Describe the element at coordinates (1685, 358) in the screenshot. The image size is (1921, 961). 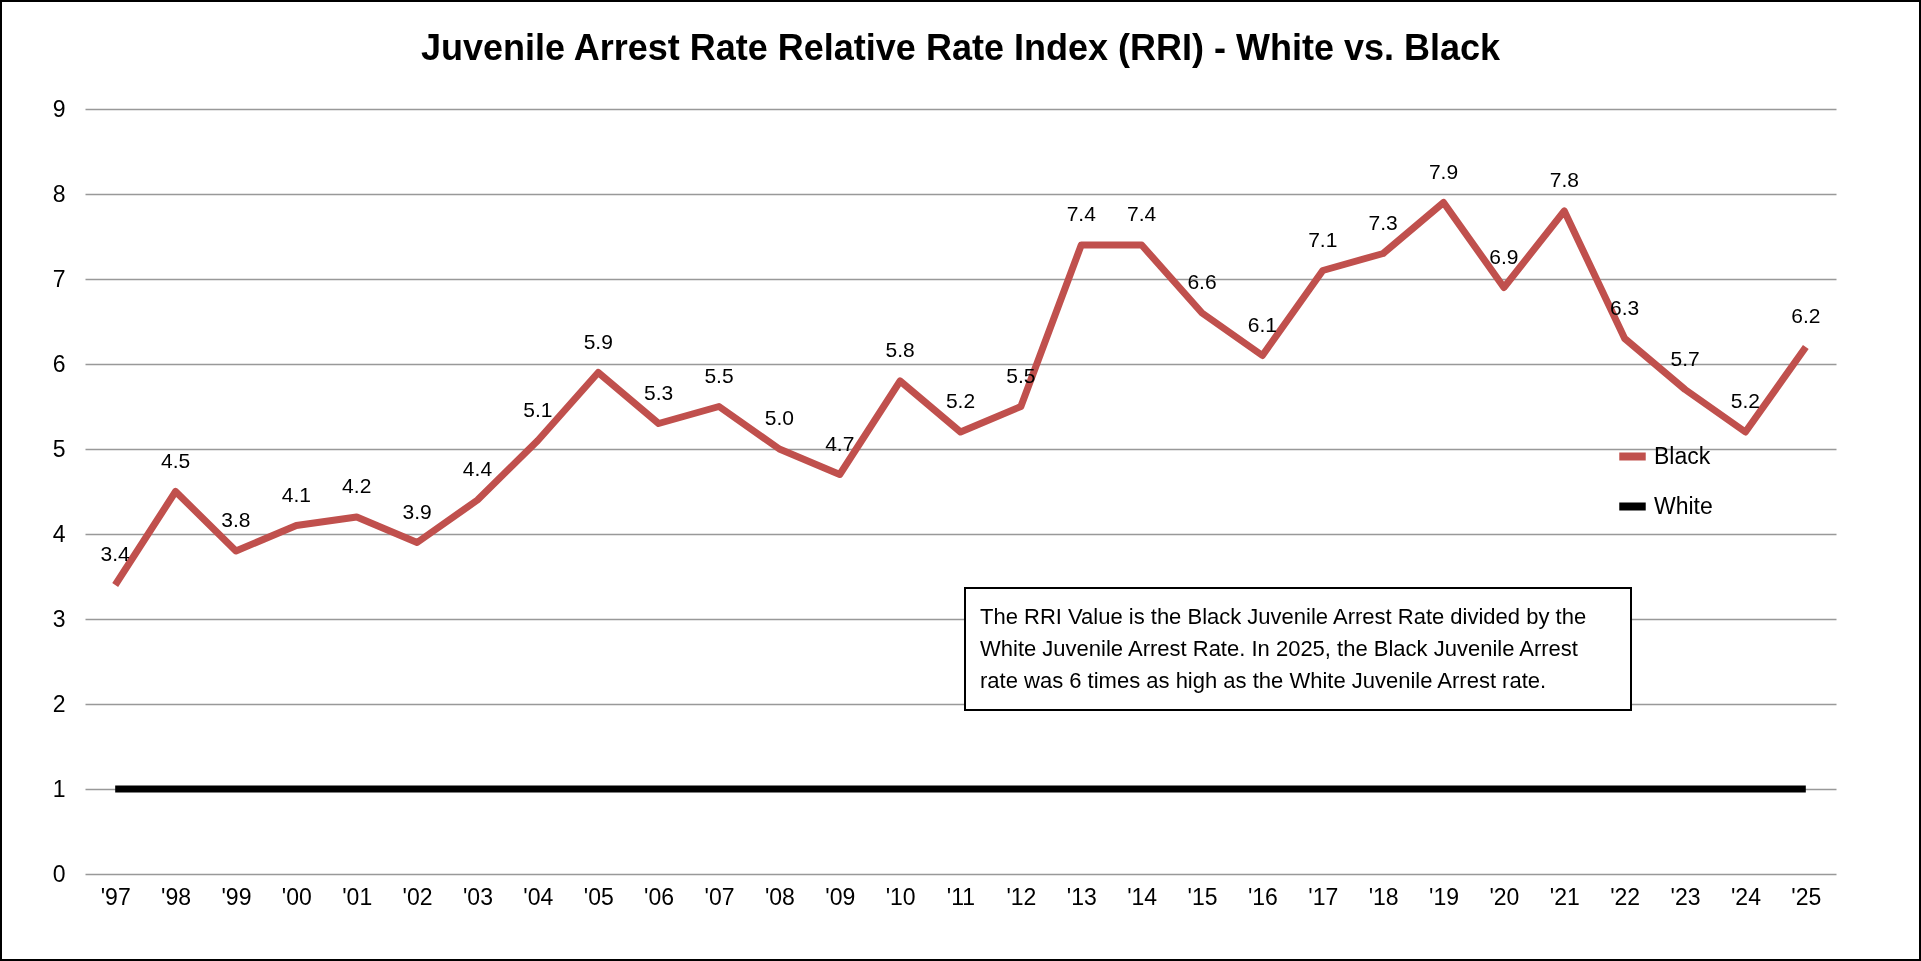
I see `data-label: 5.7` at that location.